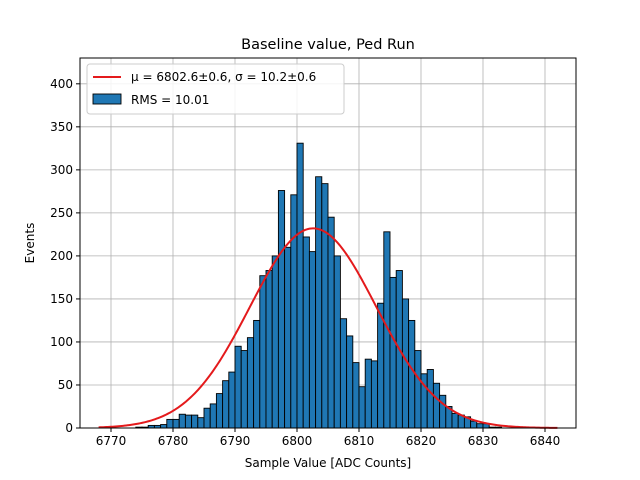 The width and height of the screenshot is (640, 480). Describe the element at coordinates (173, 441) in the screenshot. I see `x-tick-label: 6780` at that location.